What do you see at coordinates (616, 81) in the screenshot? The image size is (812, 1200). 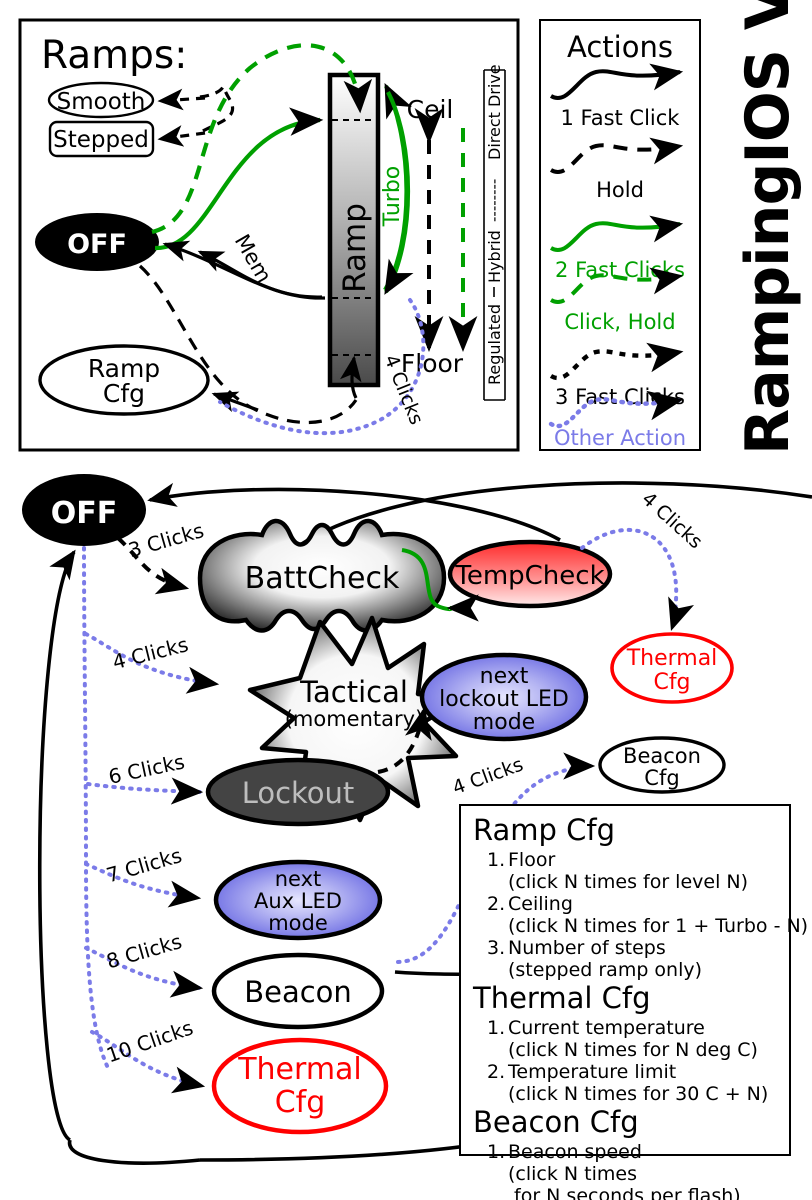 I see `action-arrow-1-fast-click` at bounding box center [616, 81].